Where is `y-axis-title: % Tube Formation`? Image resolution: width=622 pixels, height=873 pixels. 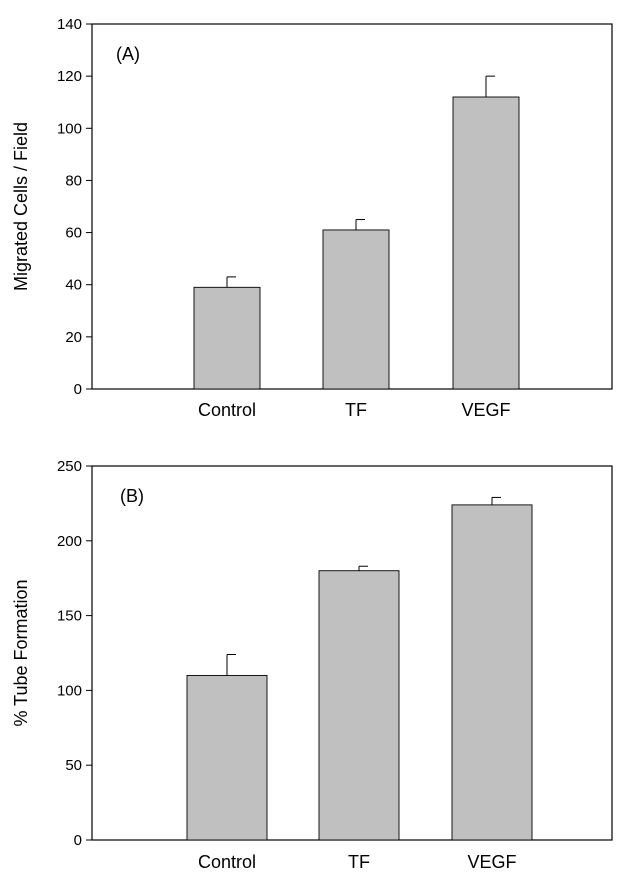 y-axis-title: % Tube Formation is located at coordinates (21, 652).